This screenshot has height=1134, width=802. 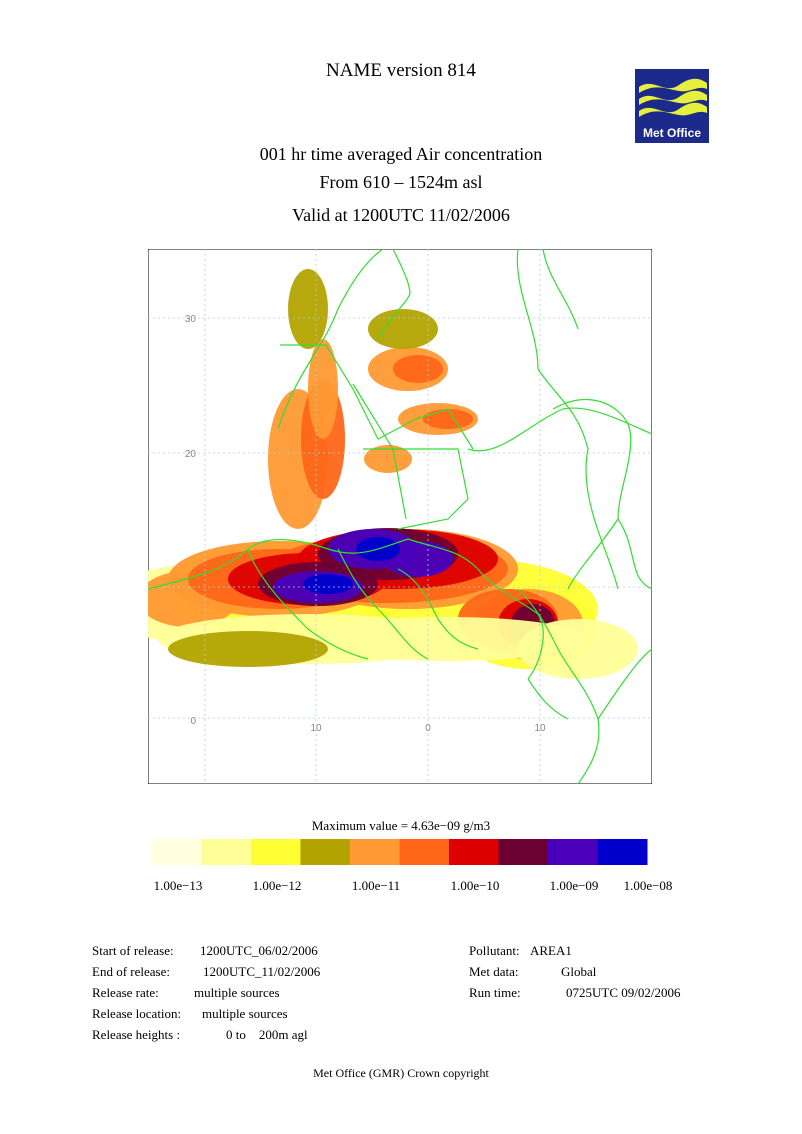 I want to click on met-data-label: Met data:, so click(x=494, y=971).